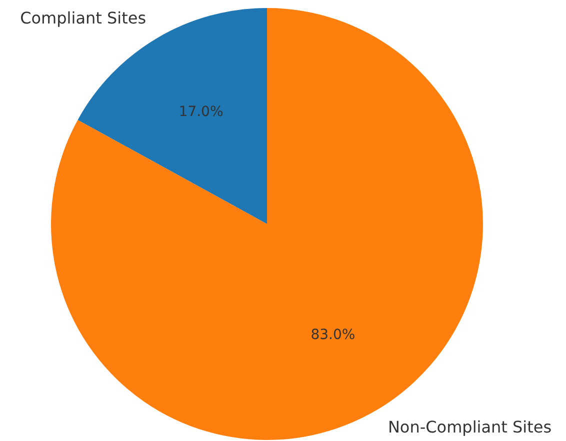 This screenshot has width=566, height=441. I want to click on data-label: 83.0%, so click(333, 335).